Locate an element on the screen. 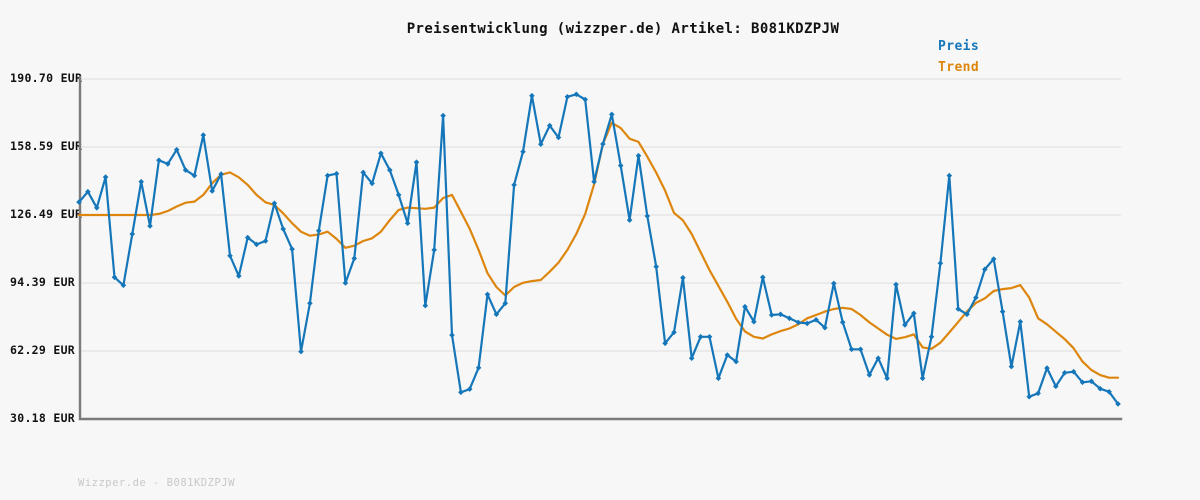 The height and width of the screenshot is (500, 1200). legend-item-preis: Preis is located at coordinates (959, 46).